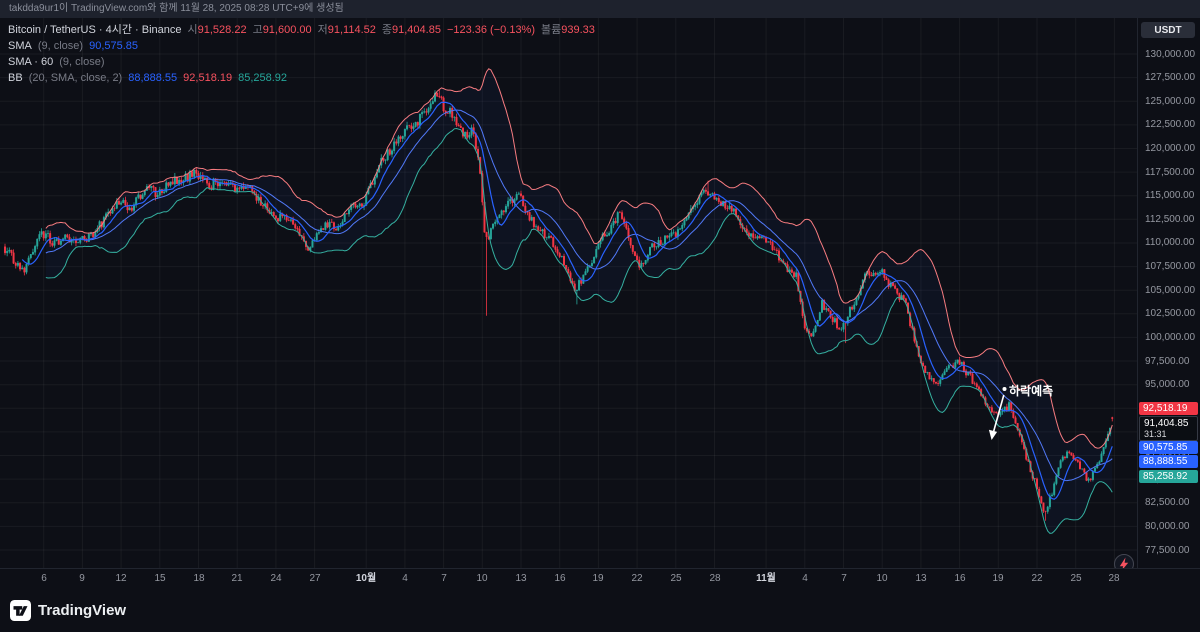  What do you see at coordinates (1168, 461) in the screenshot?
I see `bb-basis-price-badge: 88,888.55` at bounding box center [1168, 461].